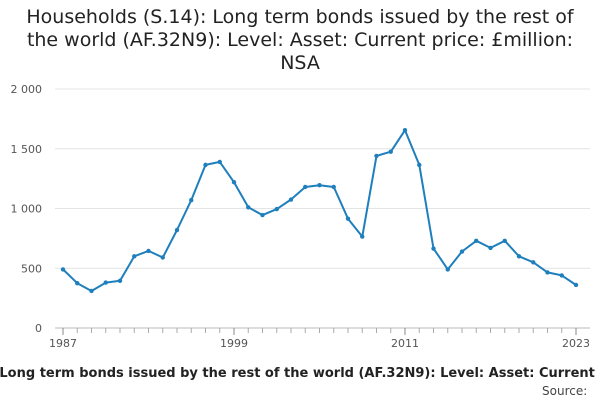 This screenshot has width=600, height=400. I want to click on x-tick-label: 2011, so click(405, 343).